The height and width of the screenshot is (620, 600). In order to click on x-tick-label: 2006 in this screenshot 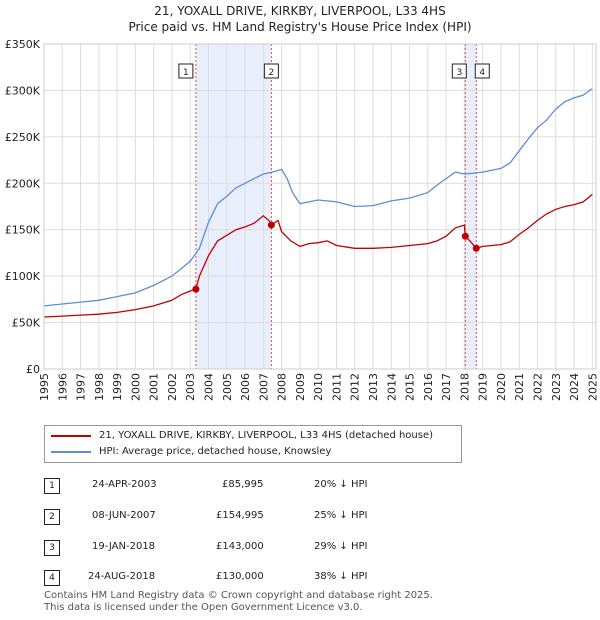, I will do `click(245, 387)`.